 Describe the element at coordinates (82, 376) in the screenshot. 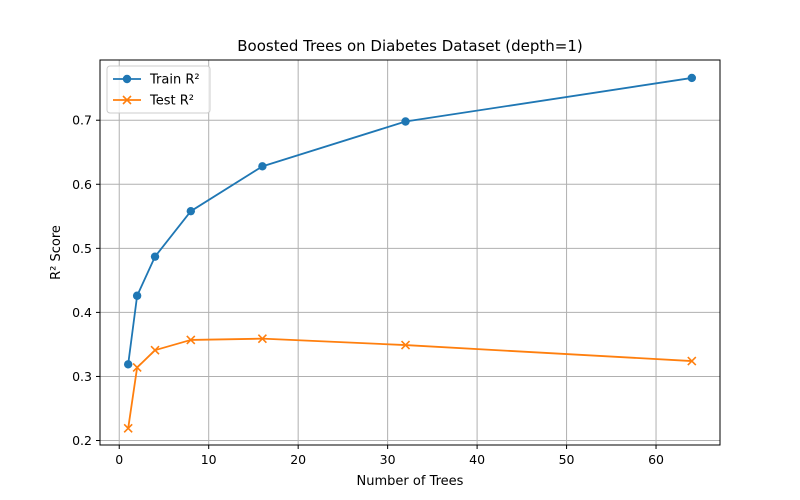

I see `y-tick-label: 0.3` at that location.